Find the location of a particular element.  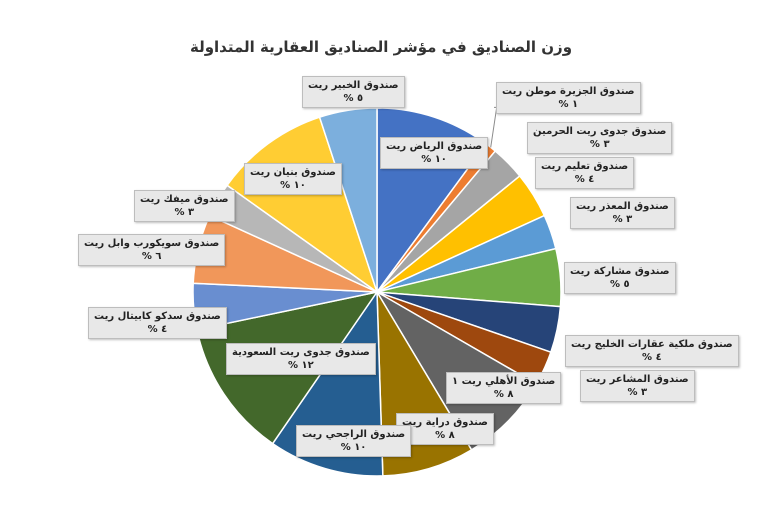

slice-label-name: صندوق تعليم ريت is located at coordinates (585, 166).